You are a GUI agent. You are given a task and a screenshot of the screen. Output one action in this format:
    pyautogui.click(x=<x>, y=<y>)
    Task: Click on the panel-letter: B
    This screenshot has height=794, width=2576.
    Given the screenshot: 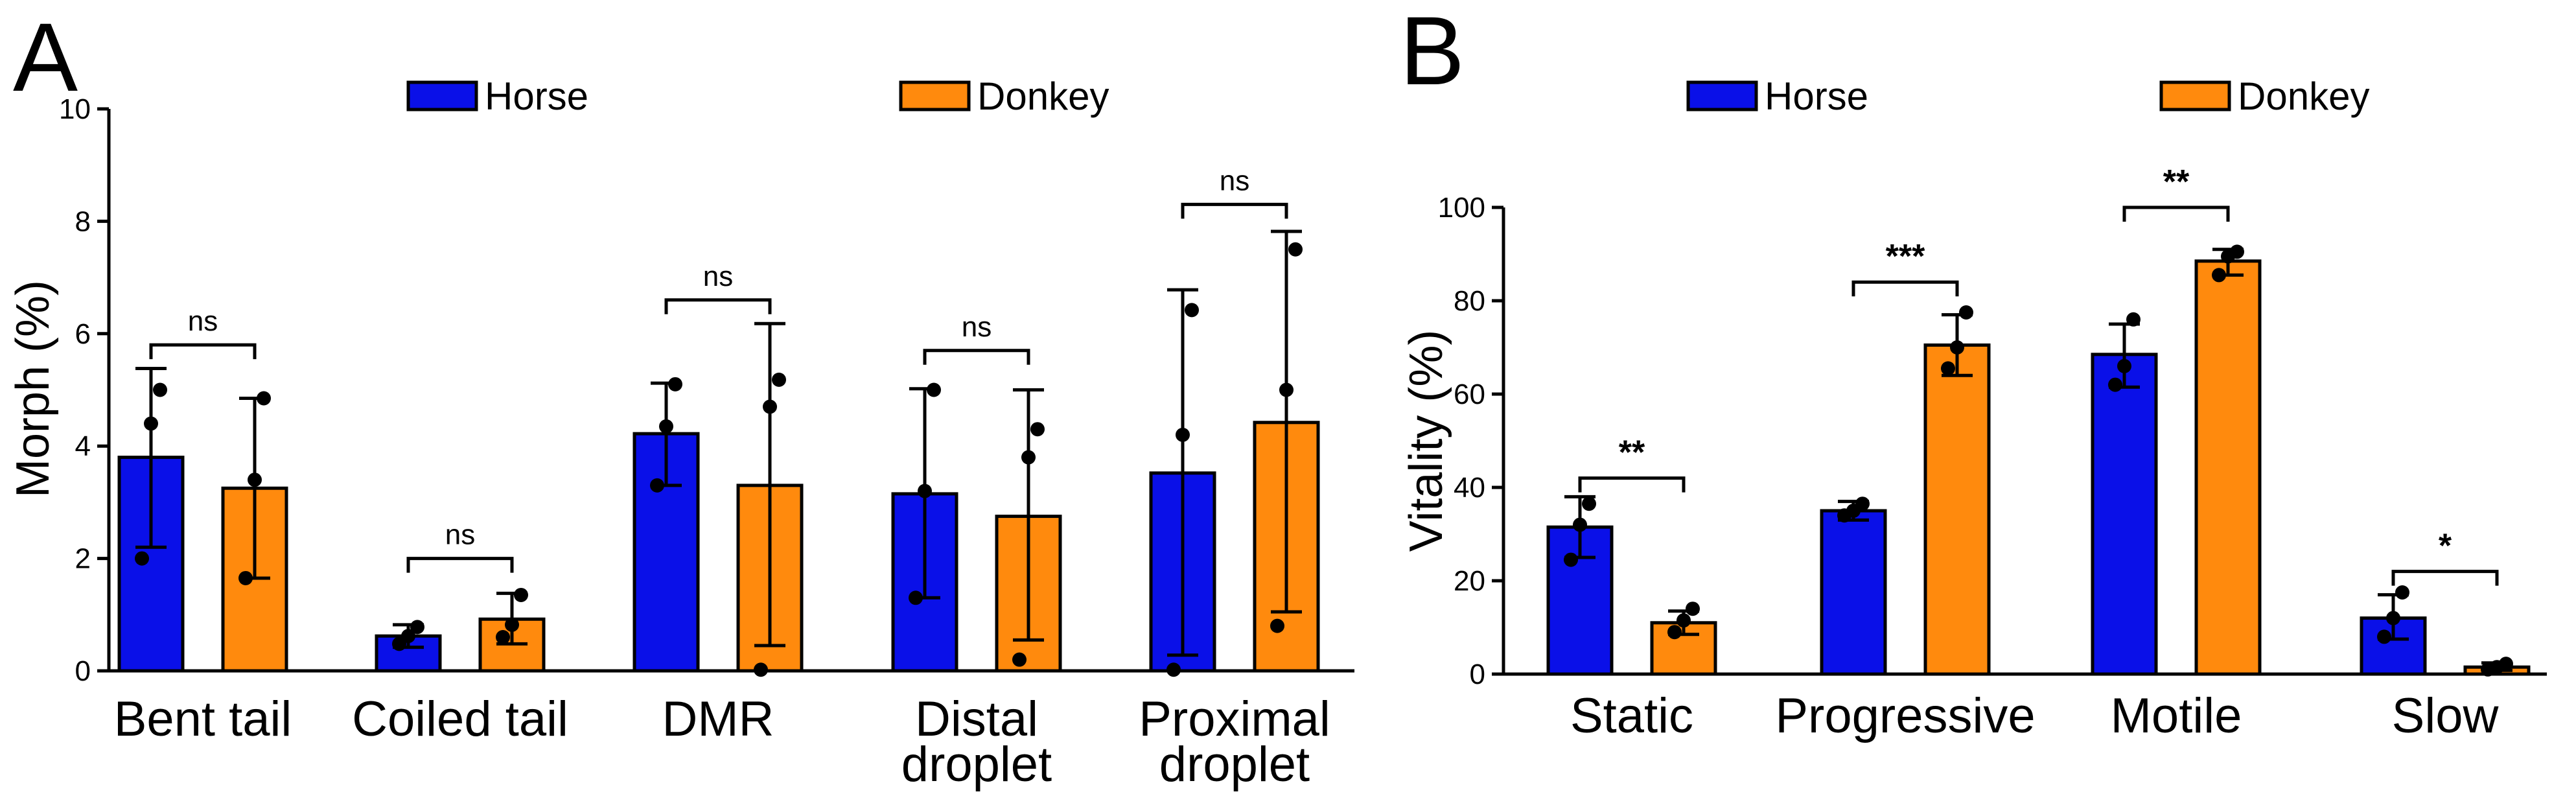 What is the action you would take?
    pyautogui.click(x=1432, y=52)
    